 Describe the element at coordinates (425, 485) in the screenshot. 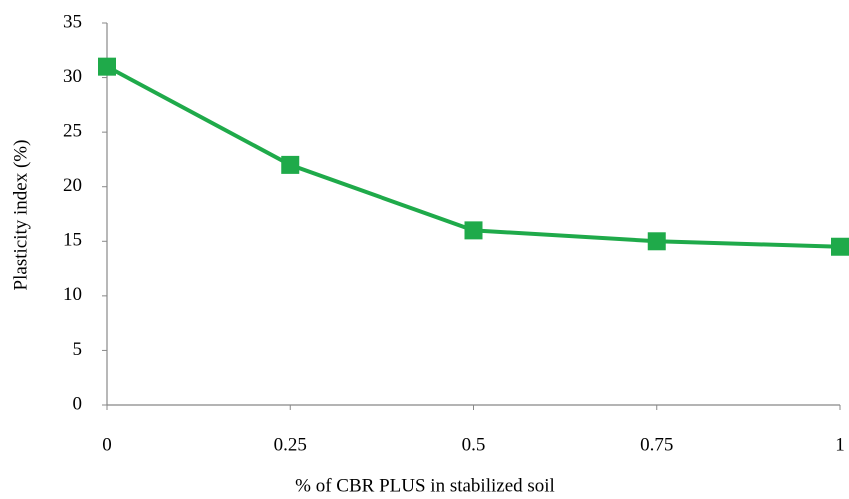

I see `x-axis-title: % of CBR PLUS in stabilized soil` at that location.